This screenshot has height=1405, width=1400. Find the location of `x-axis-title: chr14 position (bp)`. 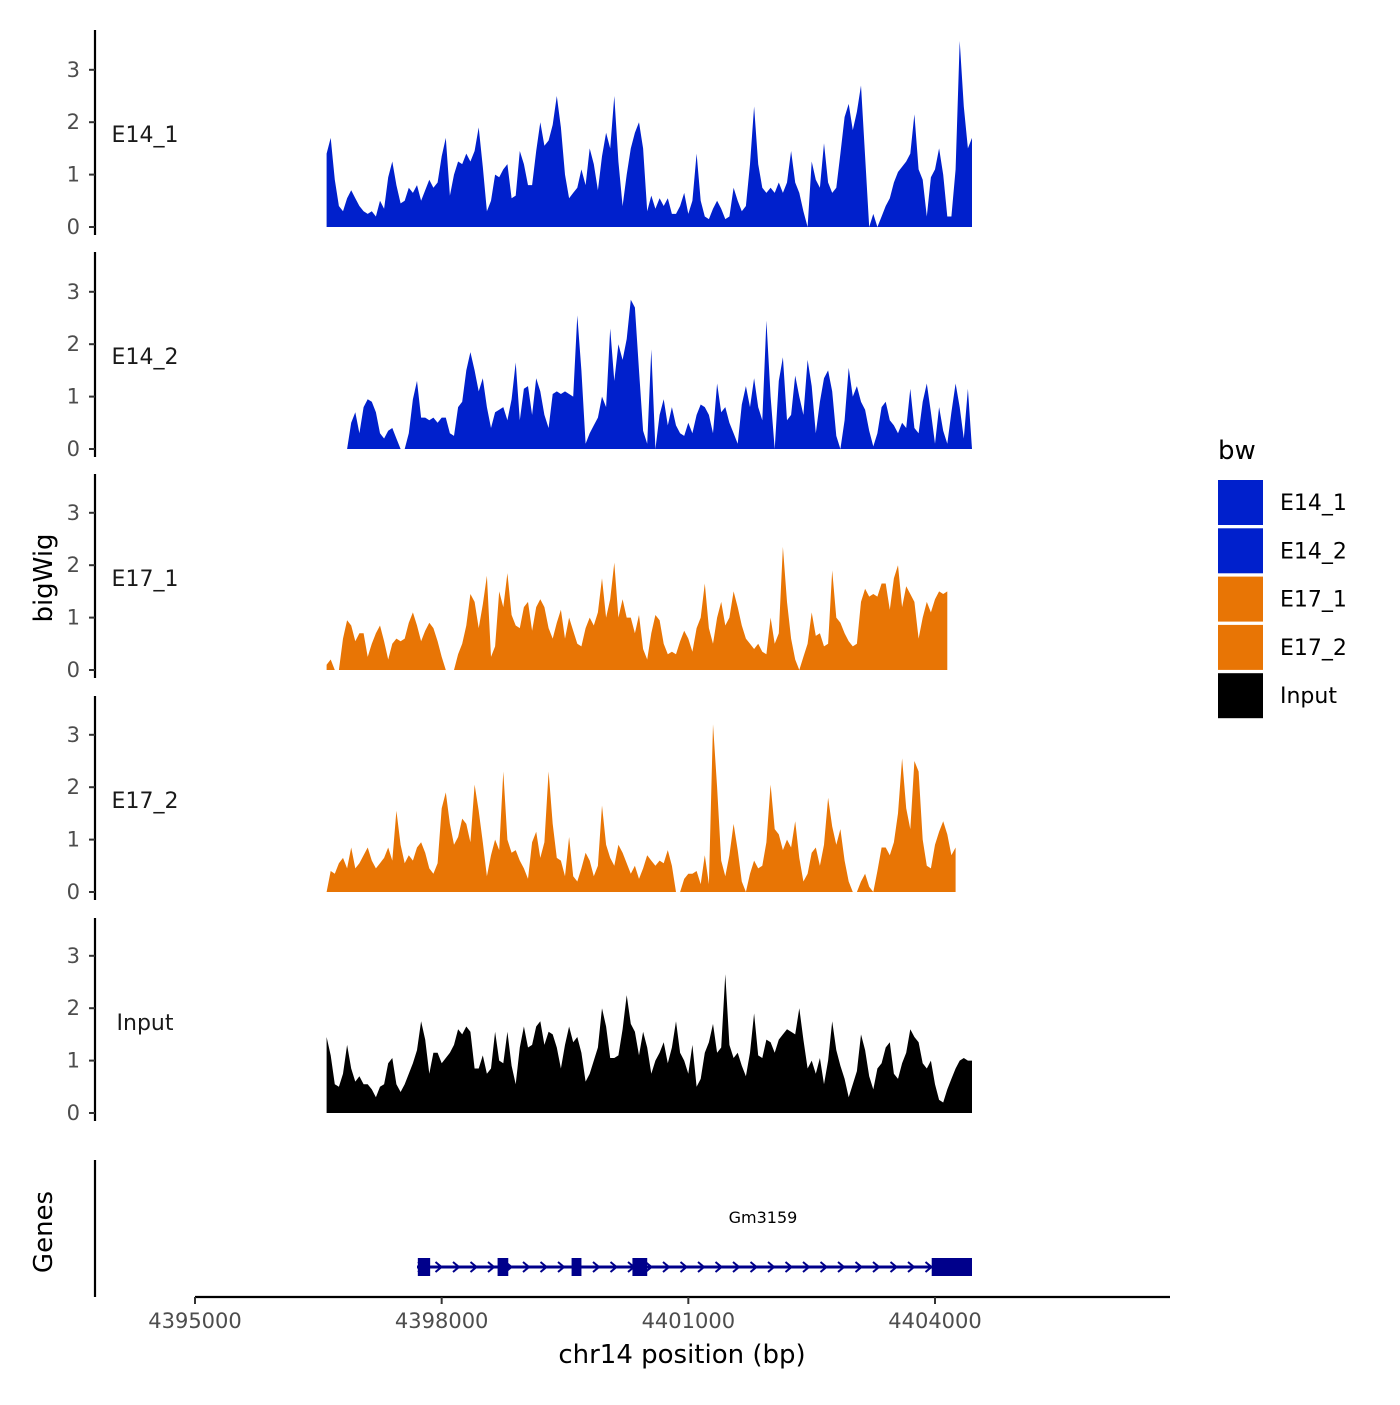

x-axis-title: chr14 position (bp) is located at coordinates (681, 1355).